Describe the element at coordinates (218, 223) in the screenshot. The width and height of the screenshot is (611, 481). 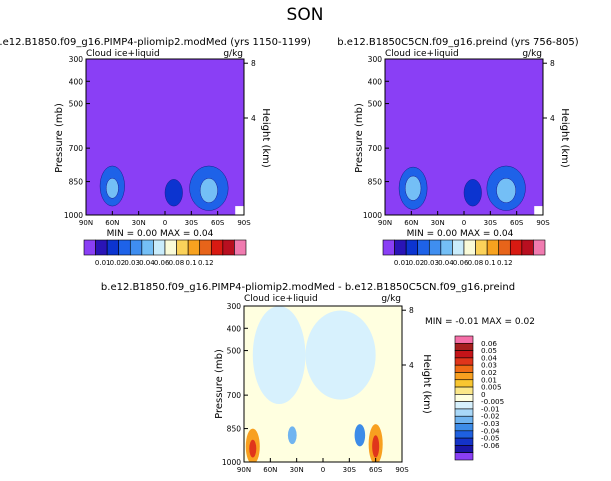
I see `x-tick-label: 60S` at that location.